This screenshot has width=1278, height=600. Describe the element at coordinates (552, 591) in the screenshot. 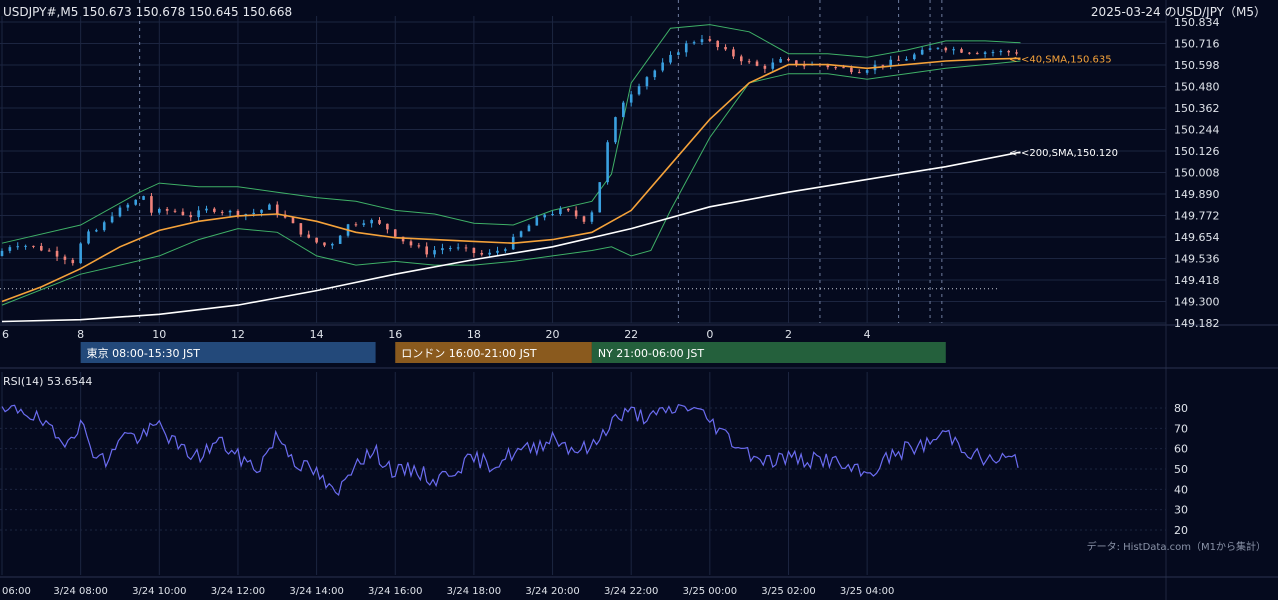

I see `time-tick-label: 3/24 20:00` at that location.